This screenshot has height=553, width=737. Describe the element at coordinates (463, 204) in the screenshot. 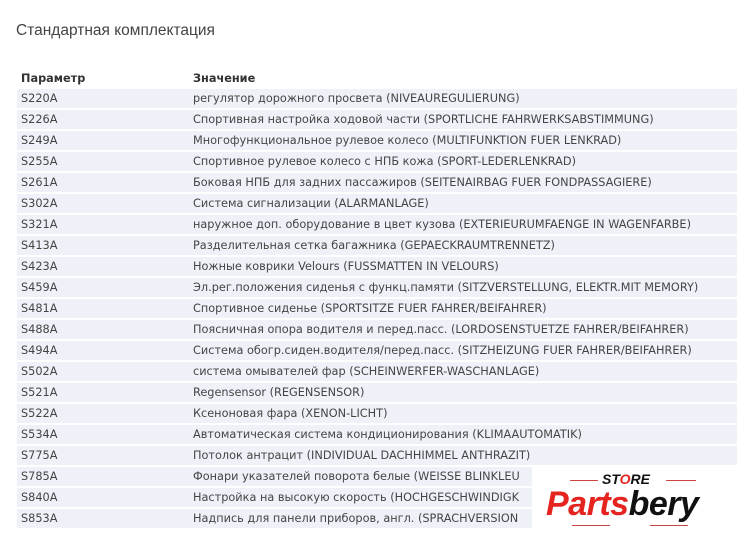

I see `param-value: Система сигнализации (ALARMANLAGE)` at that location.